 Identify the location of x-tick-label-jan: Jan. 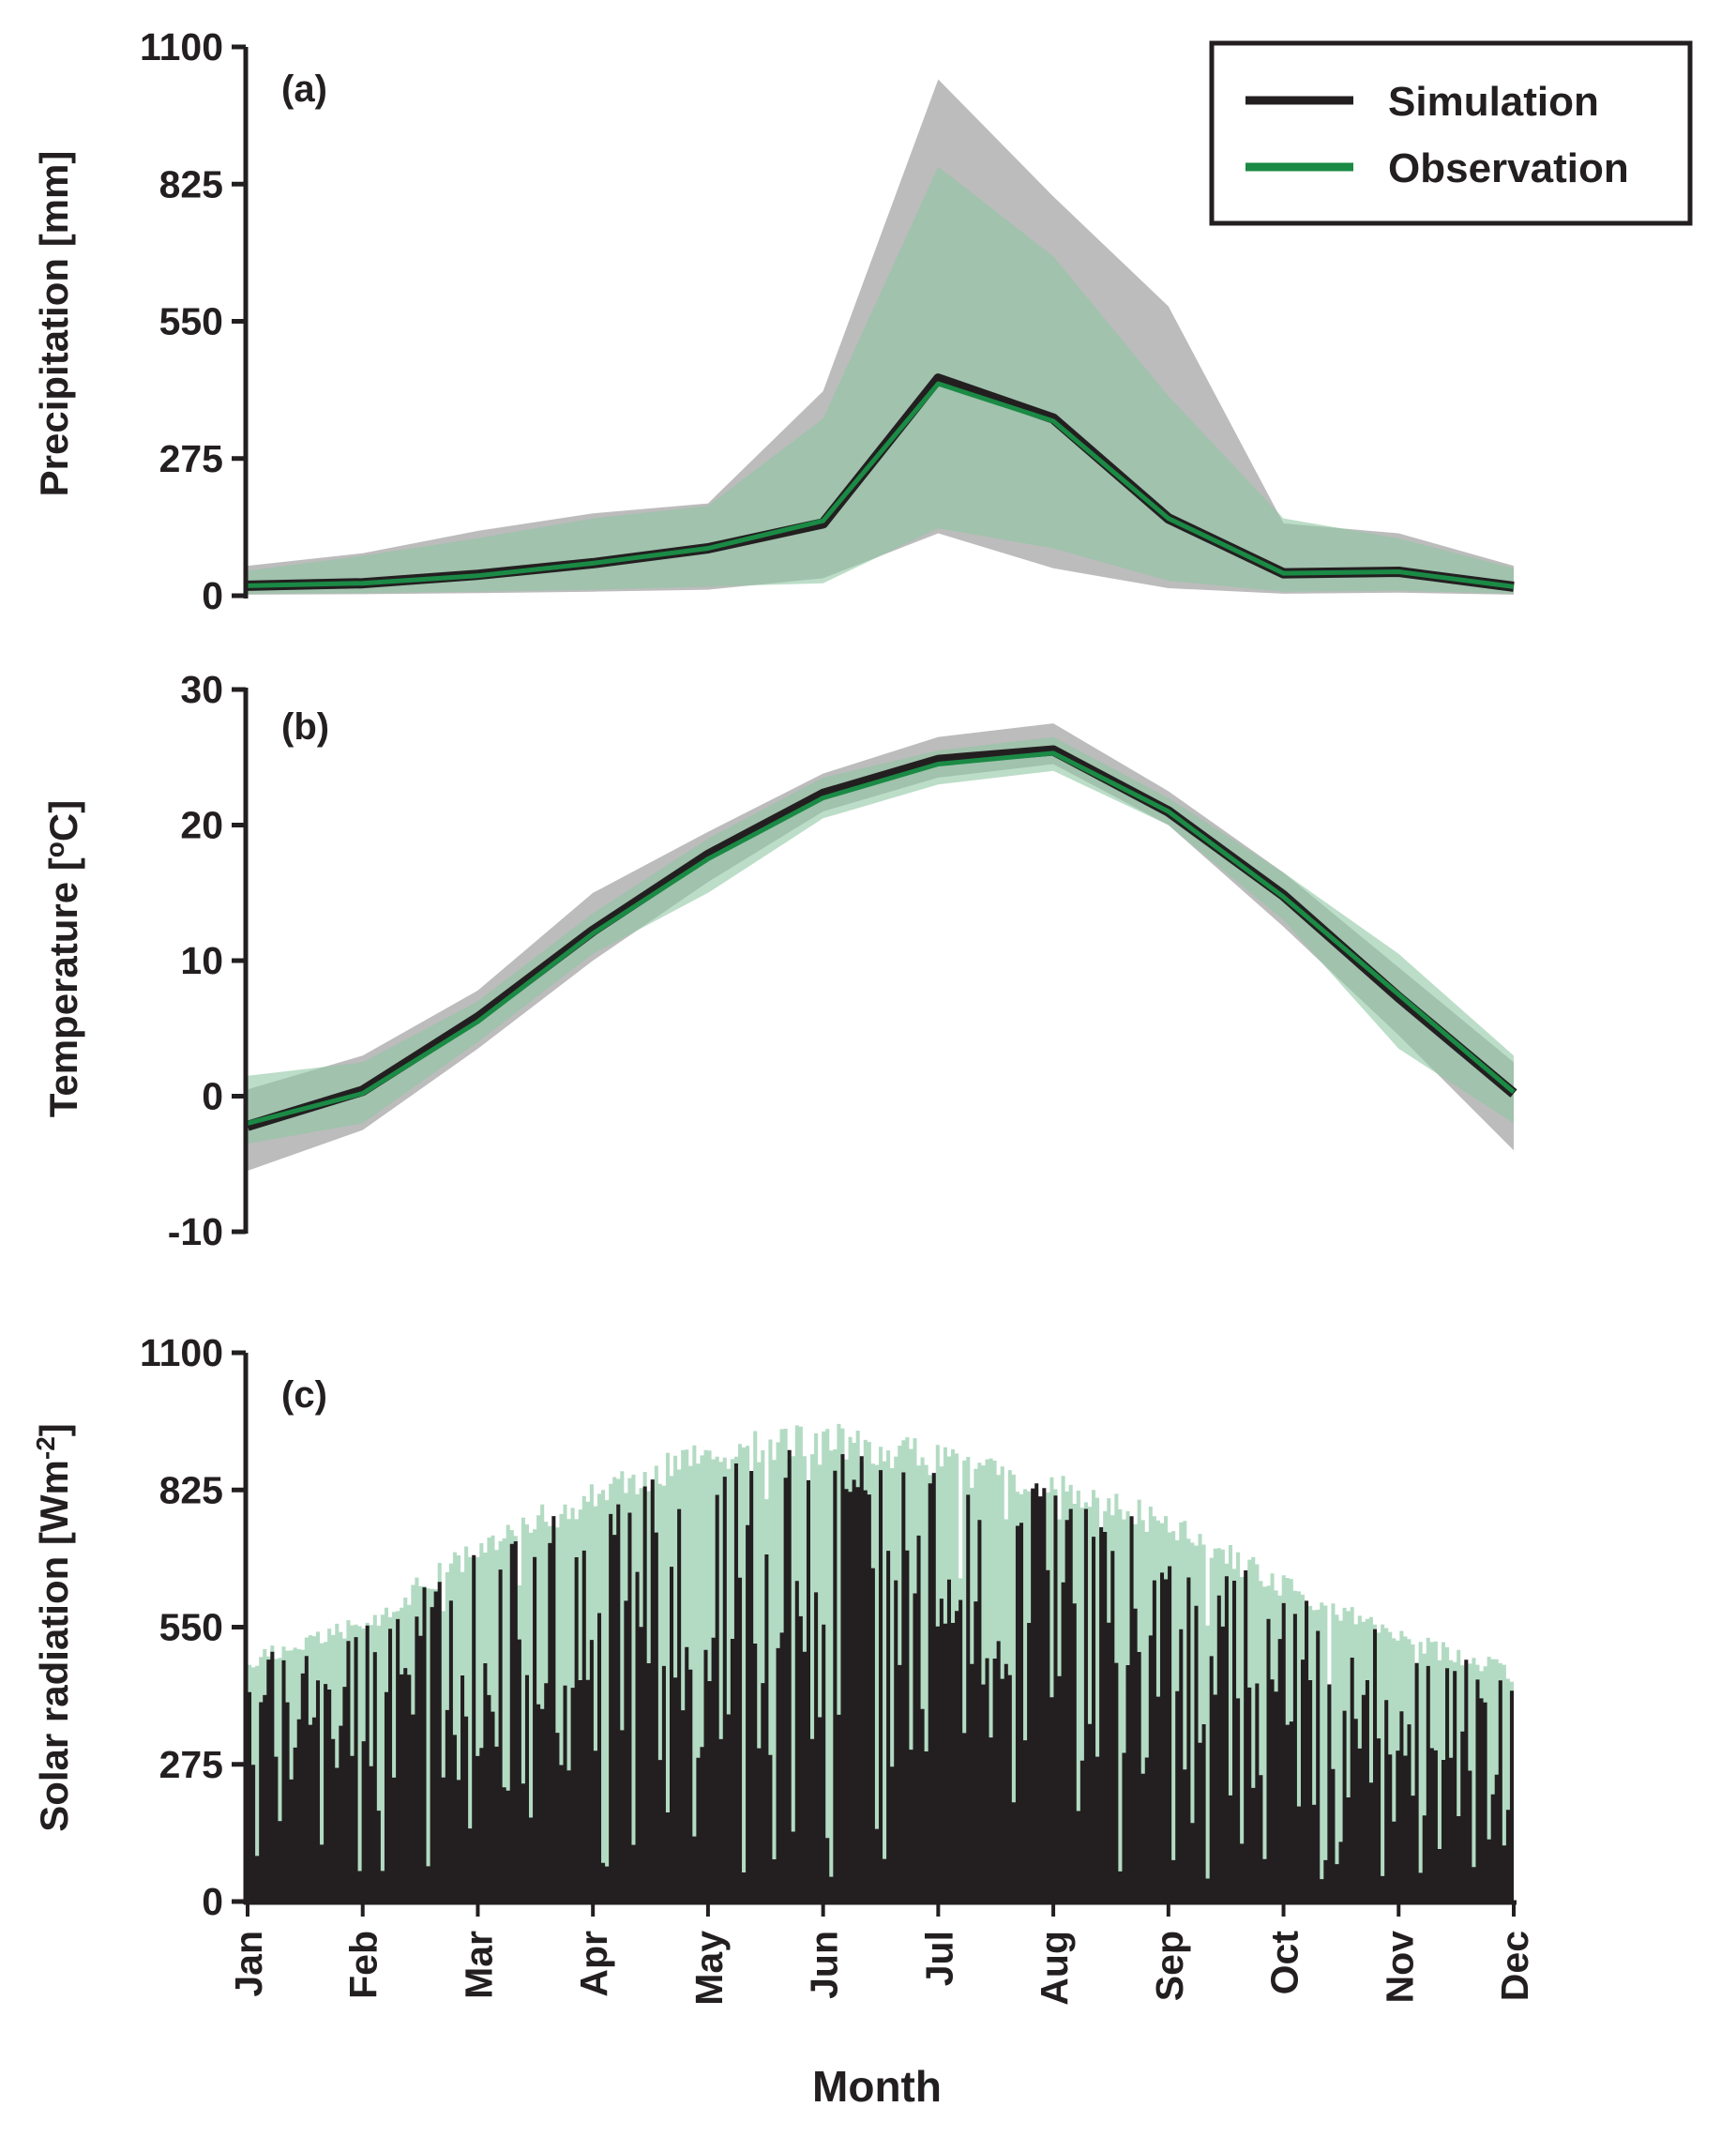
(248, 1964).